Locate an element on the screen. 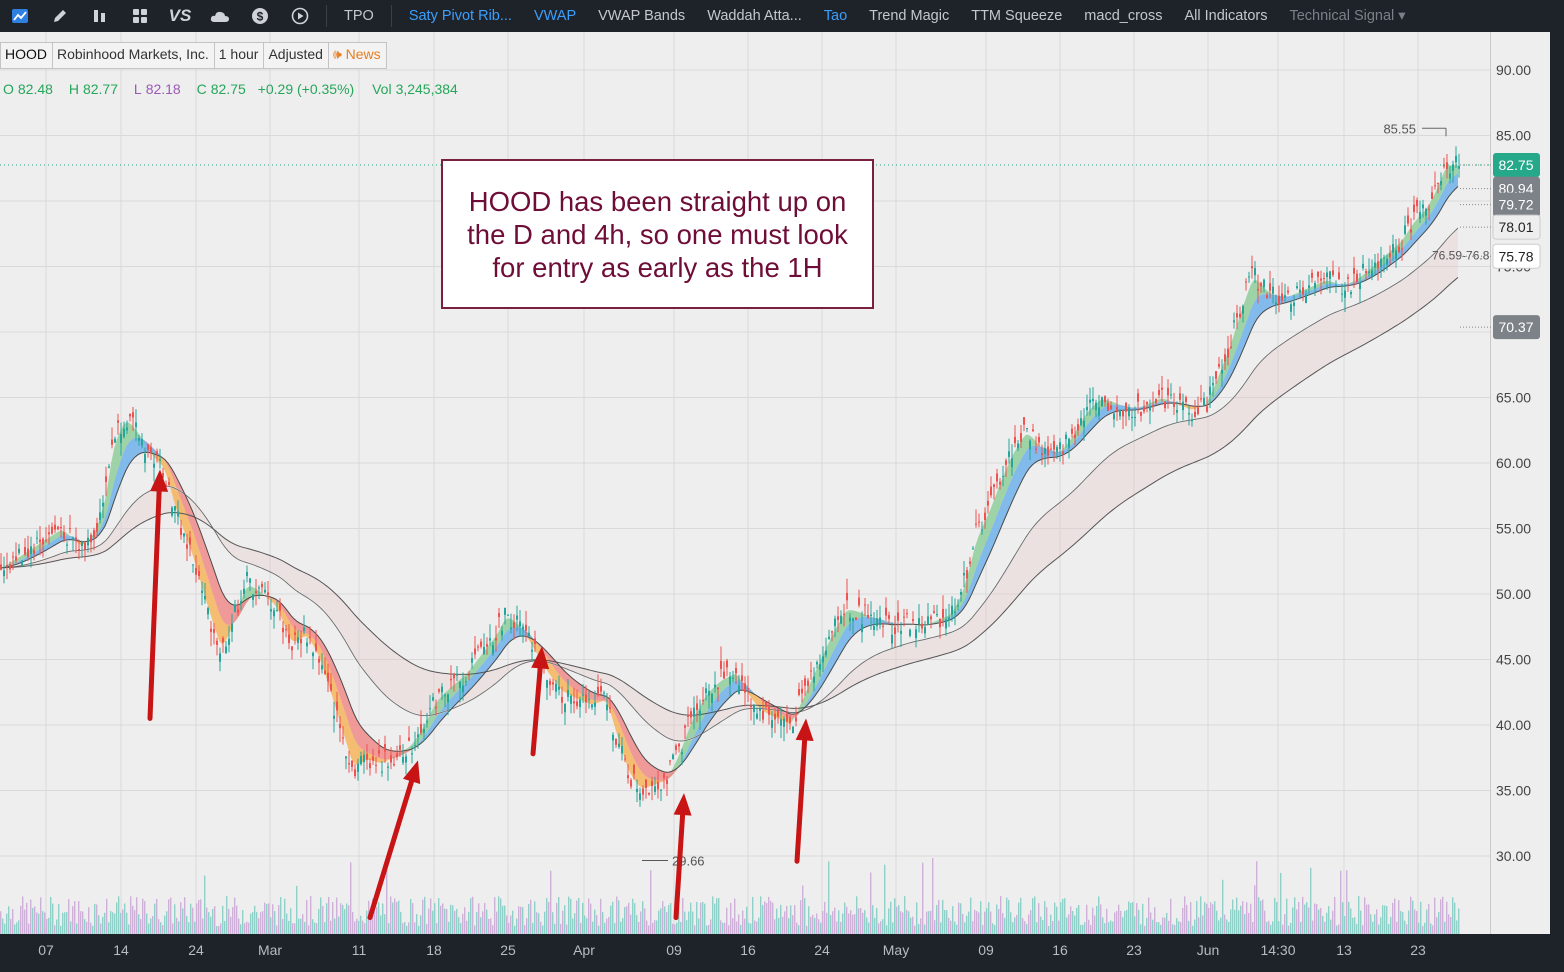 The width and height of the screenshot is (1564, 972). ticker-symbol: HOOD is located at coordinates (27, 55).